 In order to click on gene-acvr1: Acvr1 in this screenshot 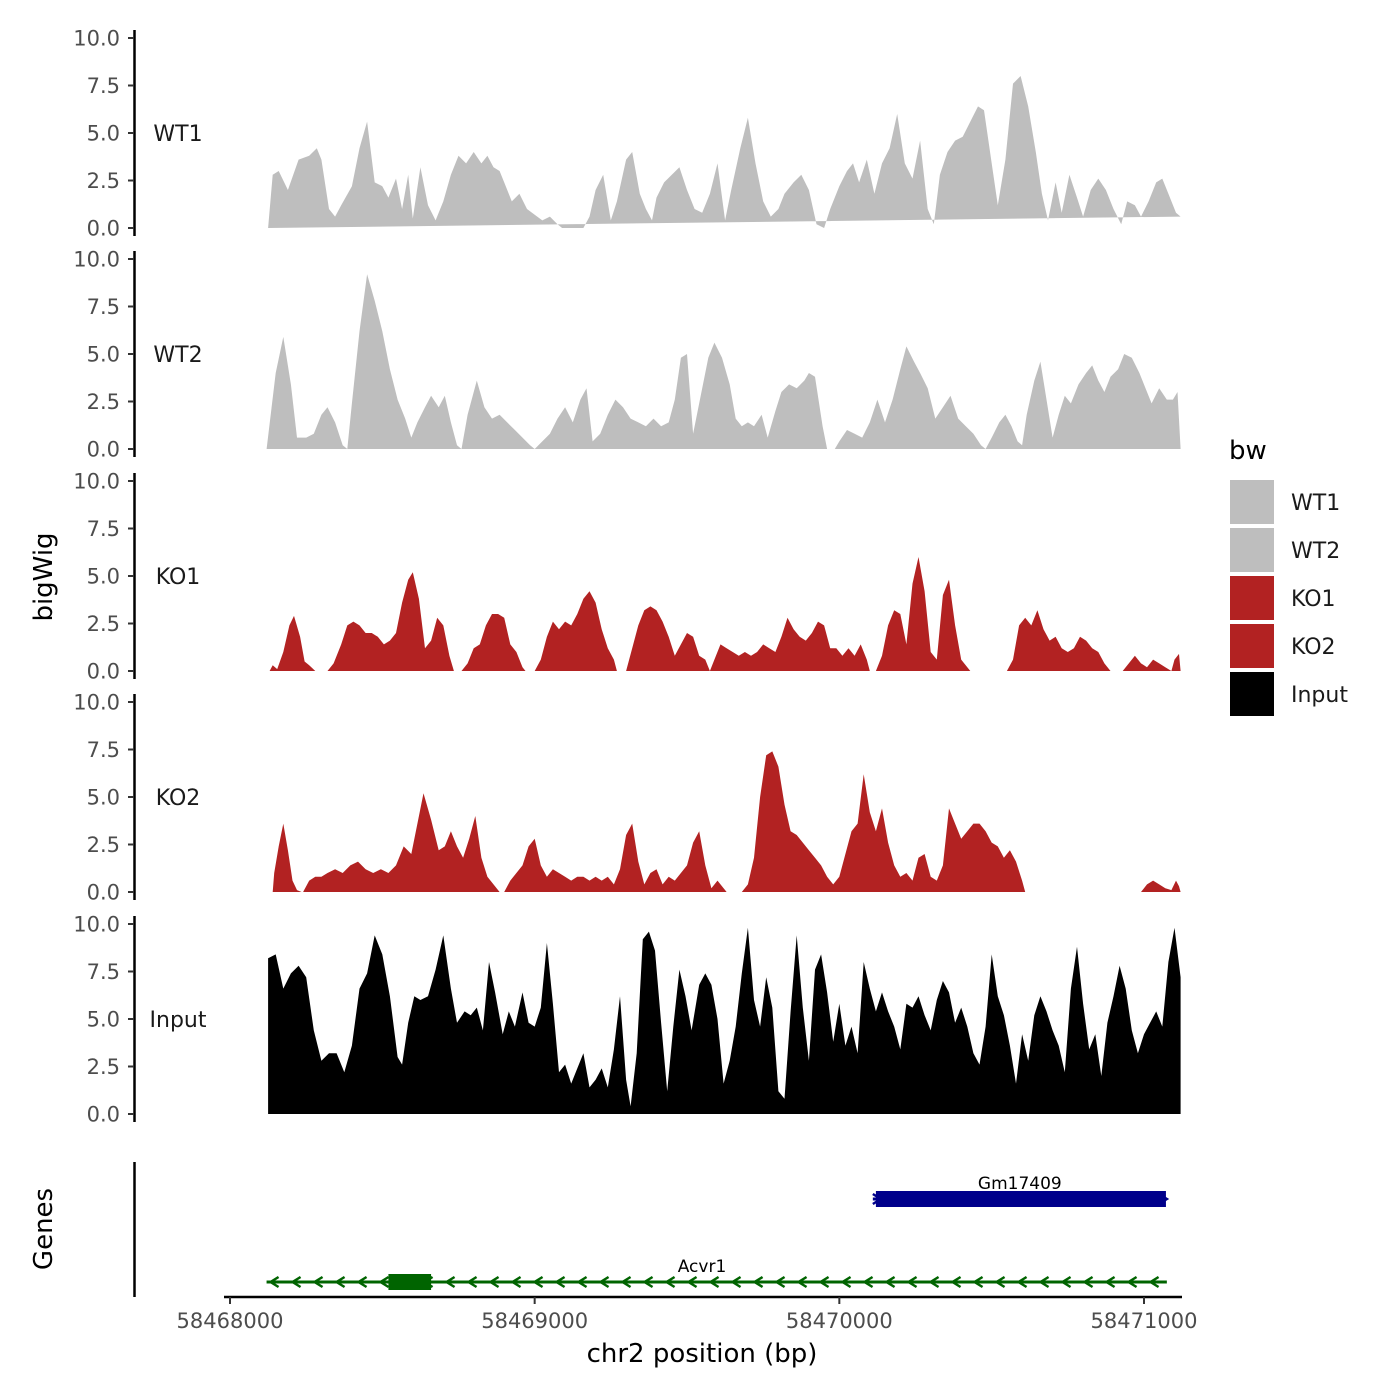, I will do `click(716, 1273)`.